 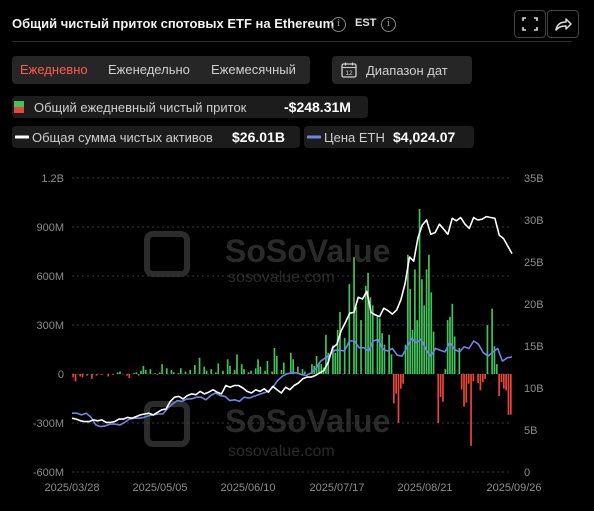 I want to click on tab-monthly: Ежемесячный, so click(x=253, y=69).